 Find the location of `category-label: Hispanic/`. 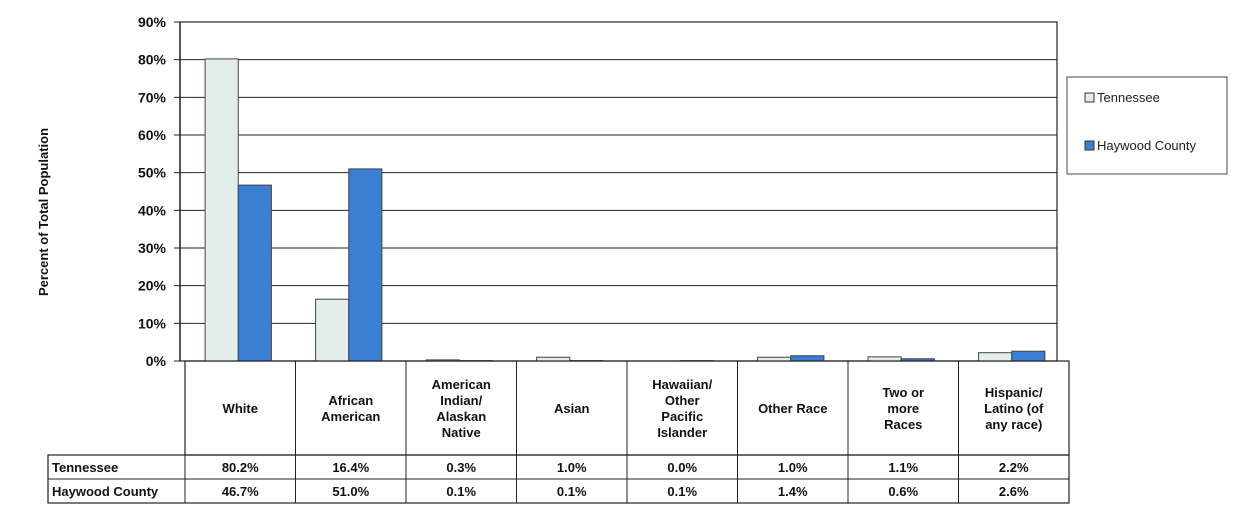

category-label: Hispanic/ is located at coordinates (1014, 392).